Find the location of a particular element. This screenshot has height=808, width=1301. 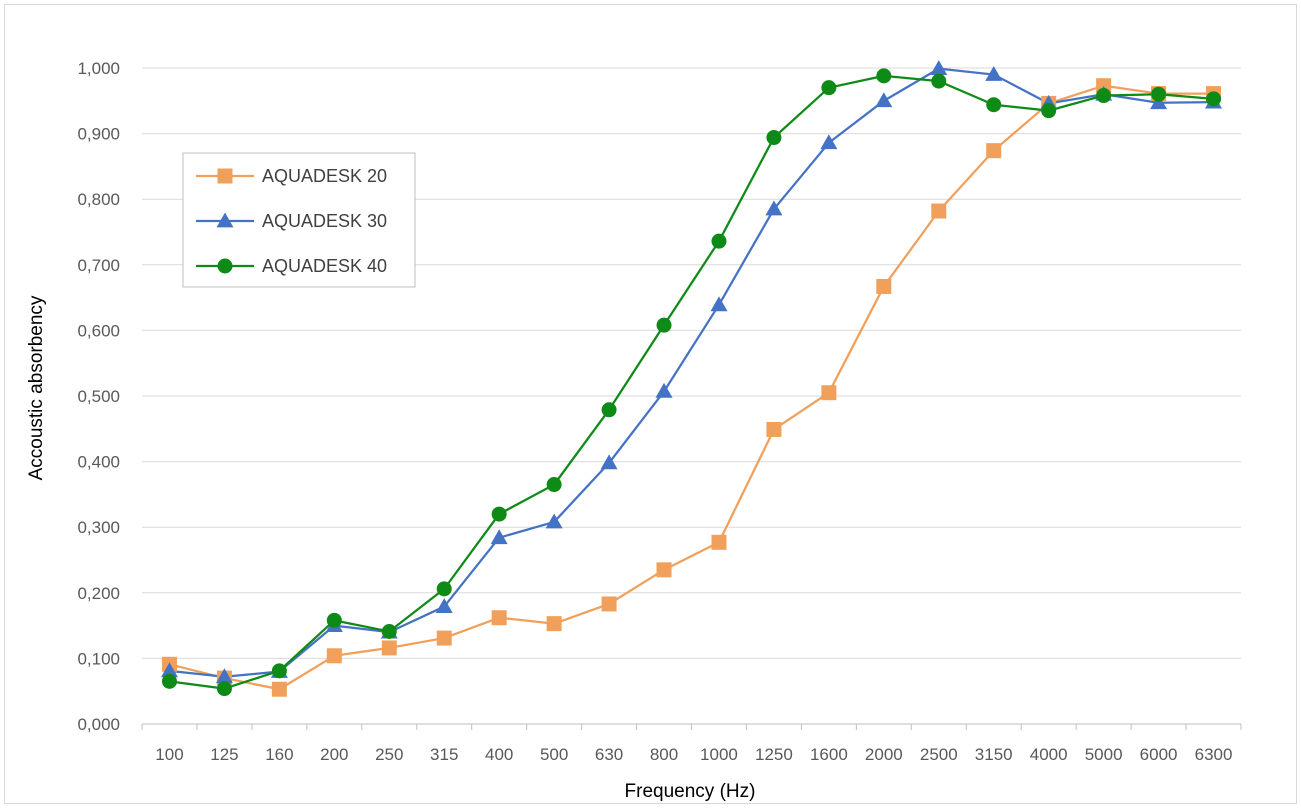

y-tick-label: 0,500 is located at coordinates (98, 396).